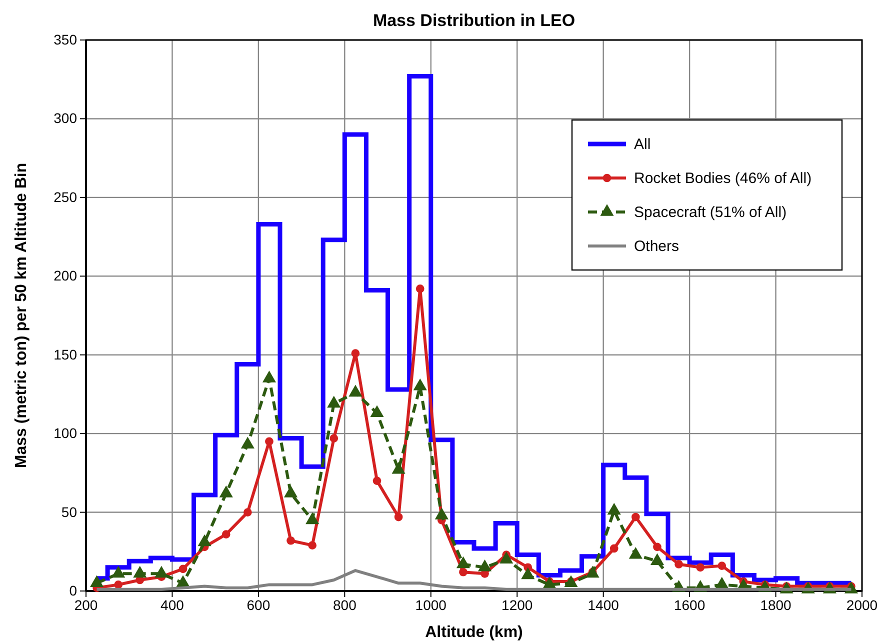 Image resolution: width=878 pixels, height=643 pixels. What do you see at coordinates (66, 354) in the screenshot?
I see `y-tick-label: 150` at bounding box center [66, 354].